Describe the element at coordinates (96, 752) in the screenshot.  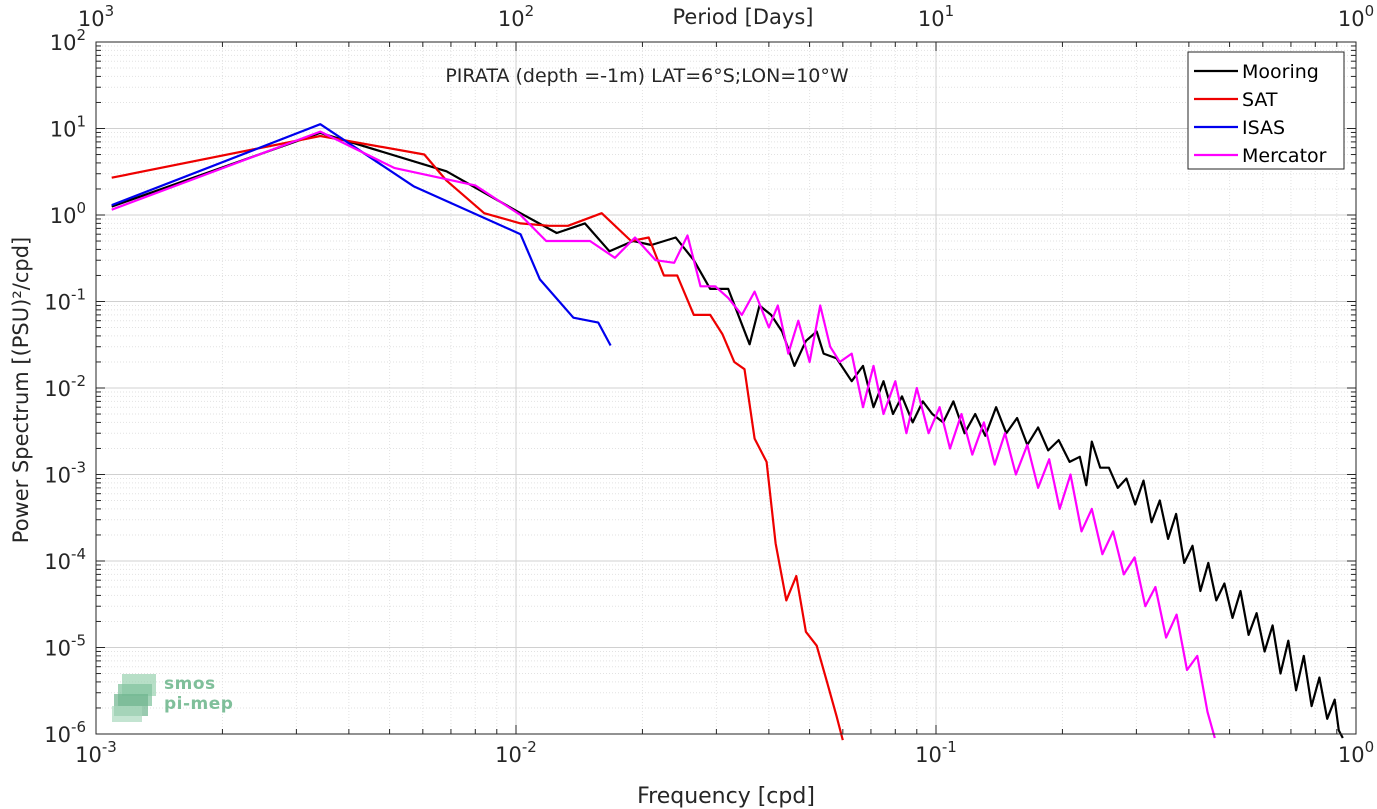
I see `x-tick-label: 10⁻³` at that location.